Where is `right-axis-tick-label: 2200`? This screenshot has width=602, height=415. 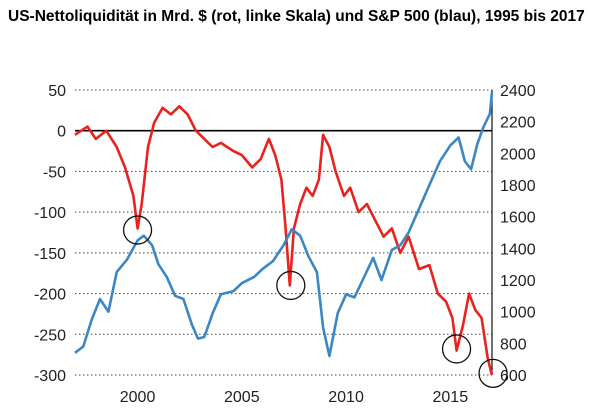 right-axis-tick-label: 2200 is located at coordinates (518, 123).